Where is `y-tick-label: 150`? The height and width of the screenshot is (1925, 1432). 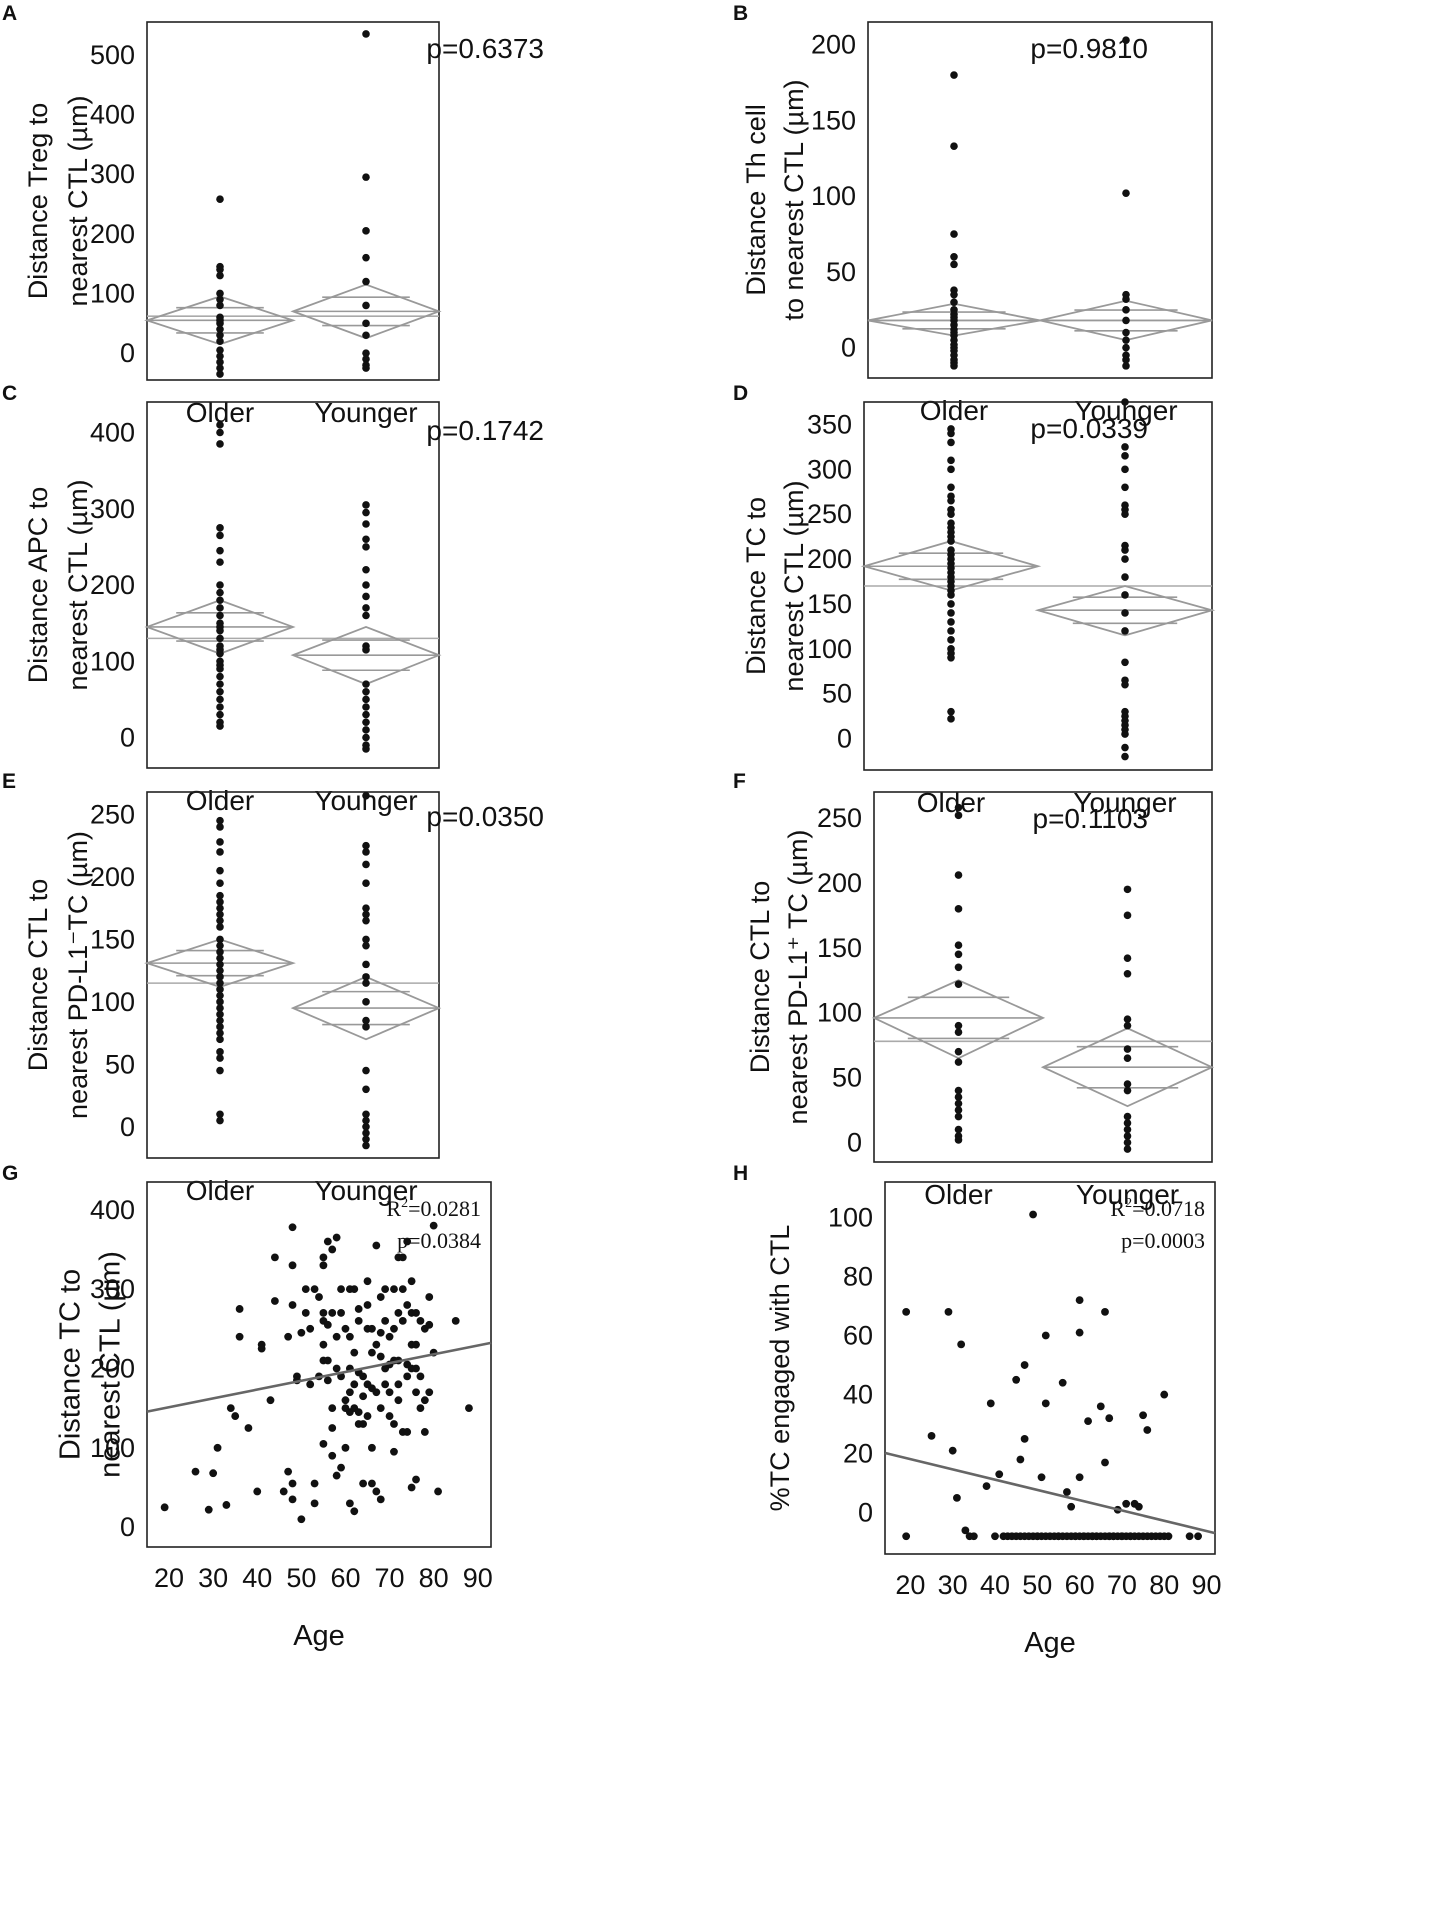
y-tick-label: 150 is located at coordinates (829, 604).